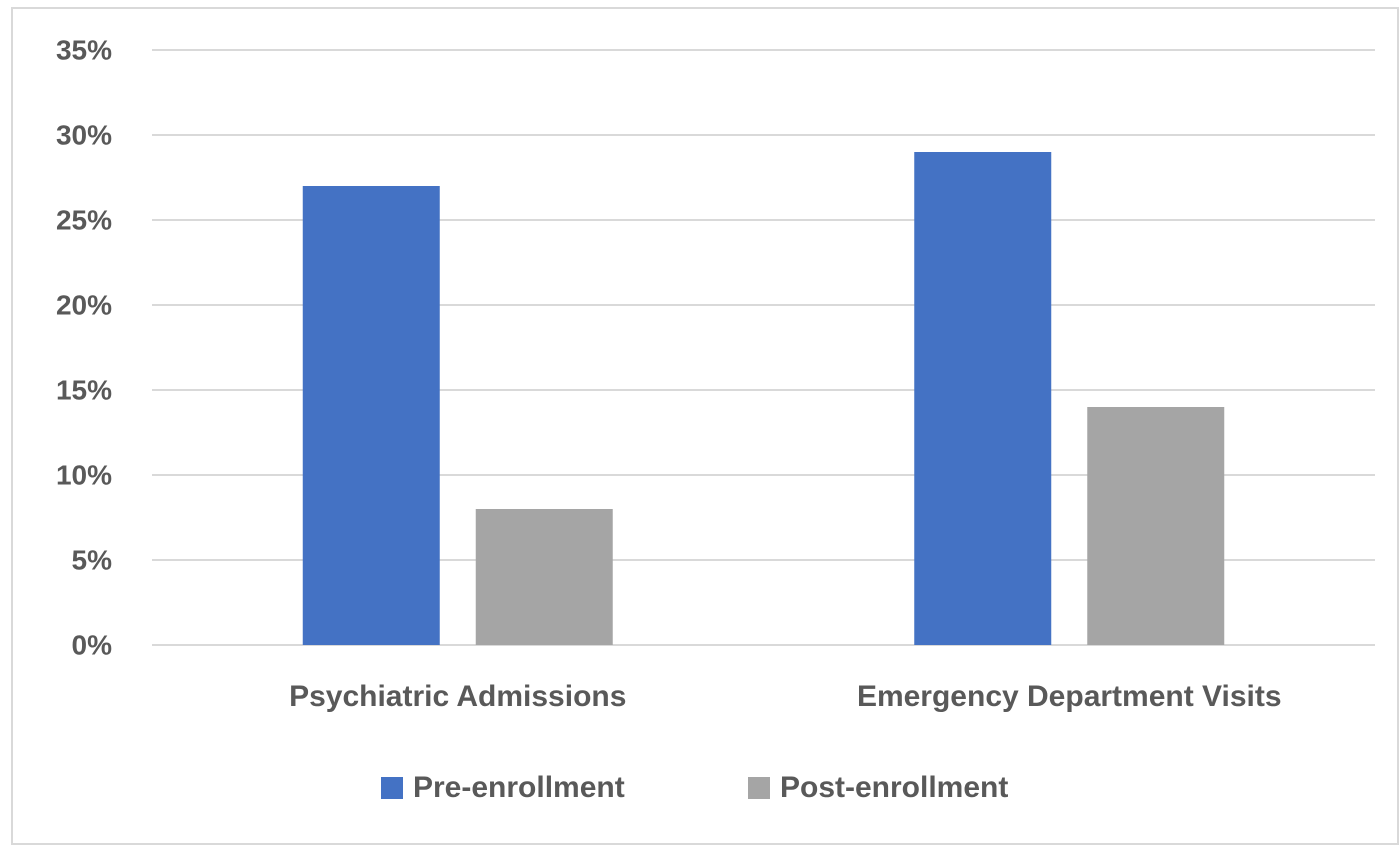 This screenshot has width=1399, height=845. What do you see at coordinates (519, 787) in the screenshot?
I see `legend-label: Pre-enrollment` at bounding box center [519, 787].